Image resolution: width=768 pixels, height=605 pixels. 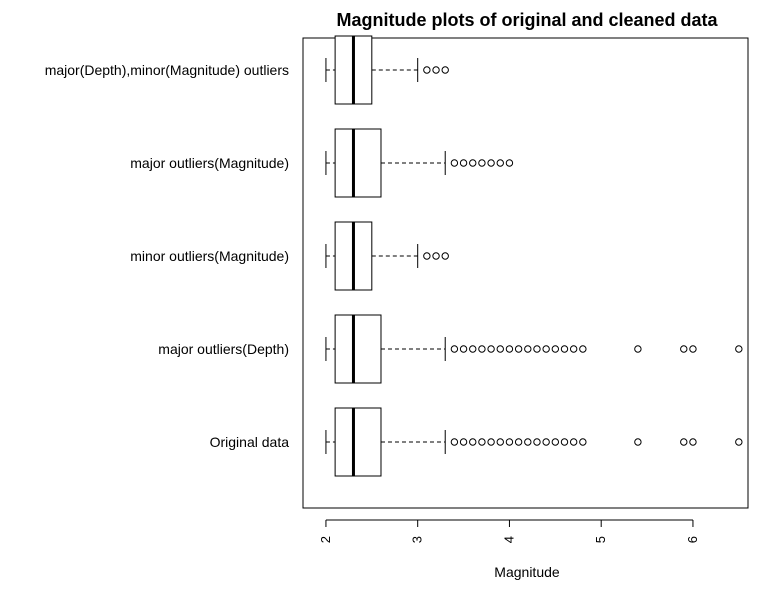 What do you see at coordinates (223, 349) in the screenshot?
I see `category-label: major outliers(Depth)` at bounding box center [223, 349].